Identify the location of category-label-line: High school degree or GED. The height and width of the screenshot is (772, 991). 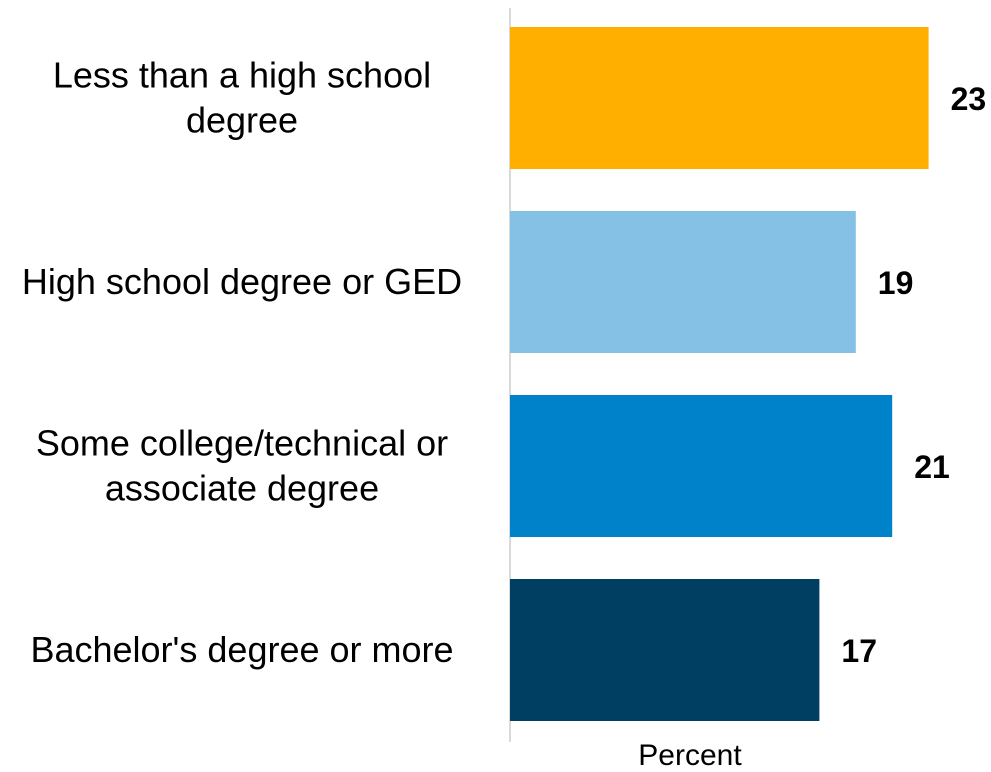
(242, 281).